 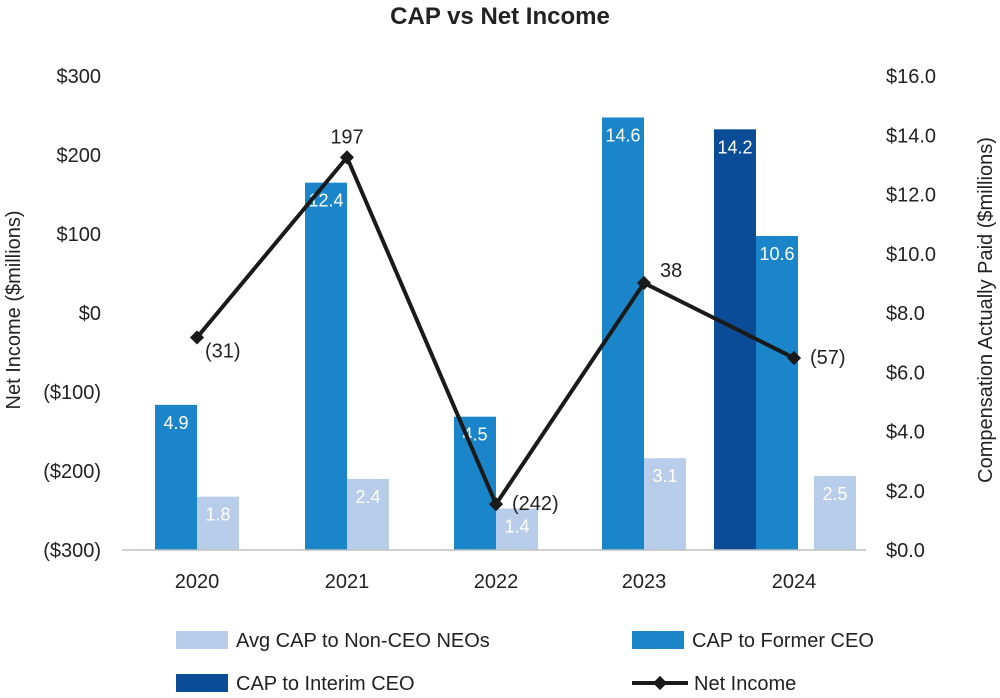 What do you see at coordinates (72, 551) in the screenshot?
I see `left-tick-label: ($300)` at bounding box center [72, 551].